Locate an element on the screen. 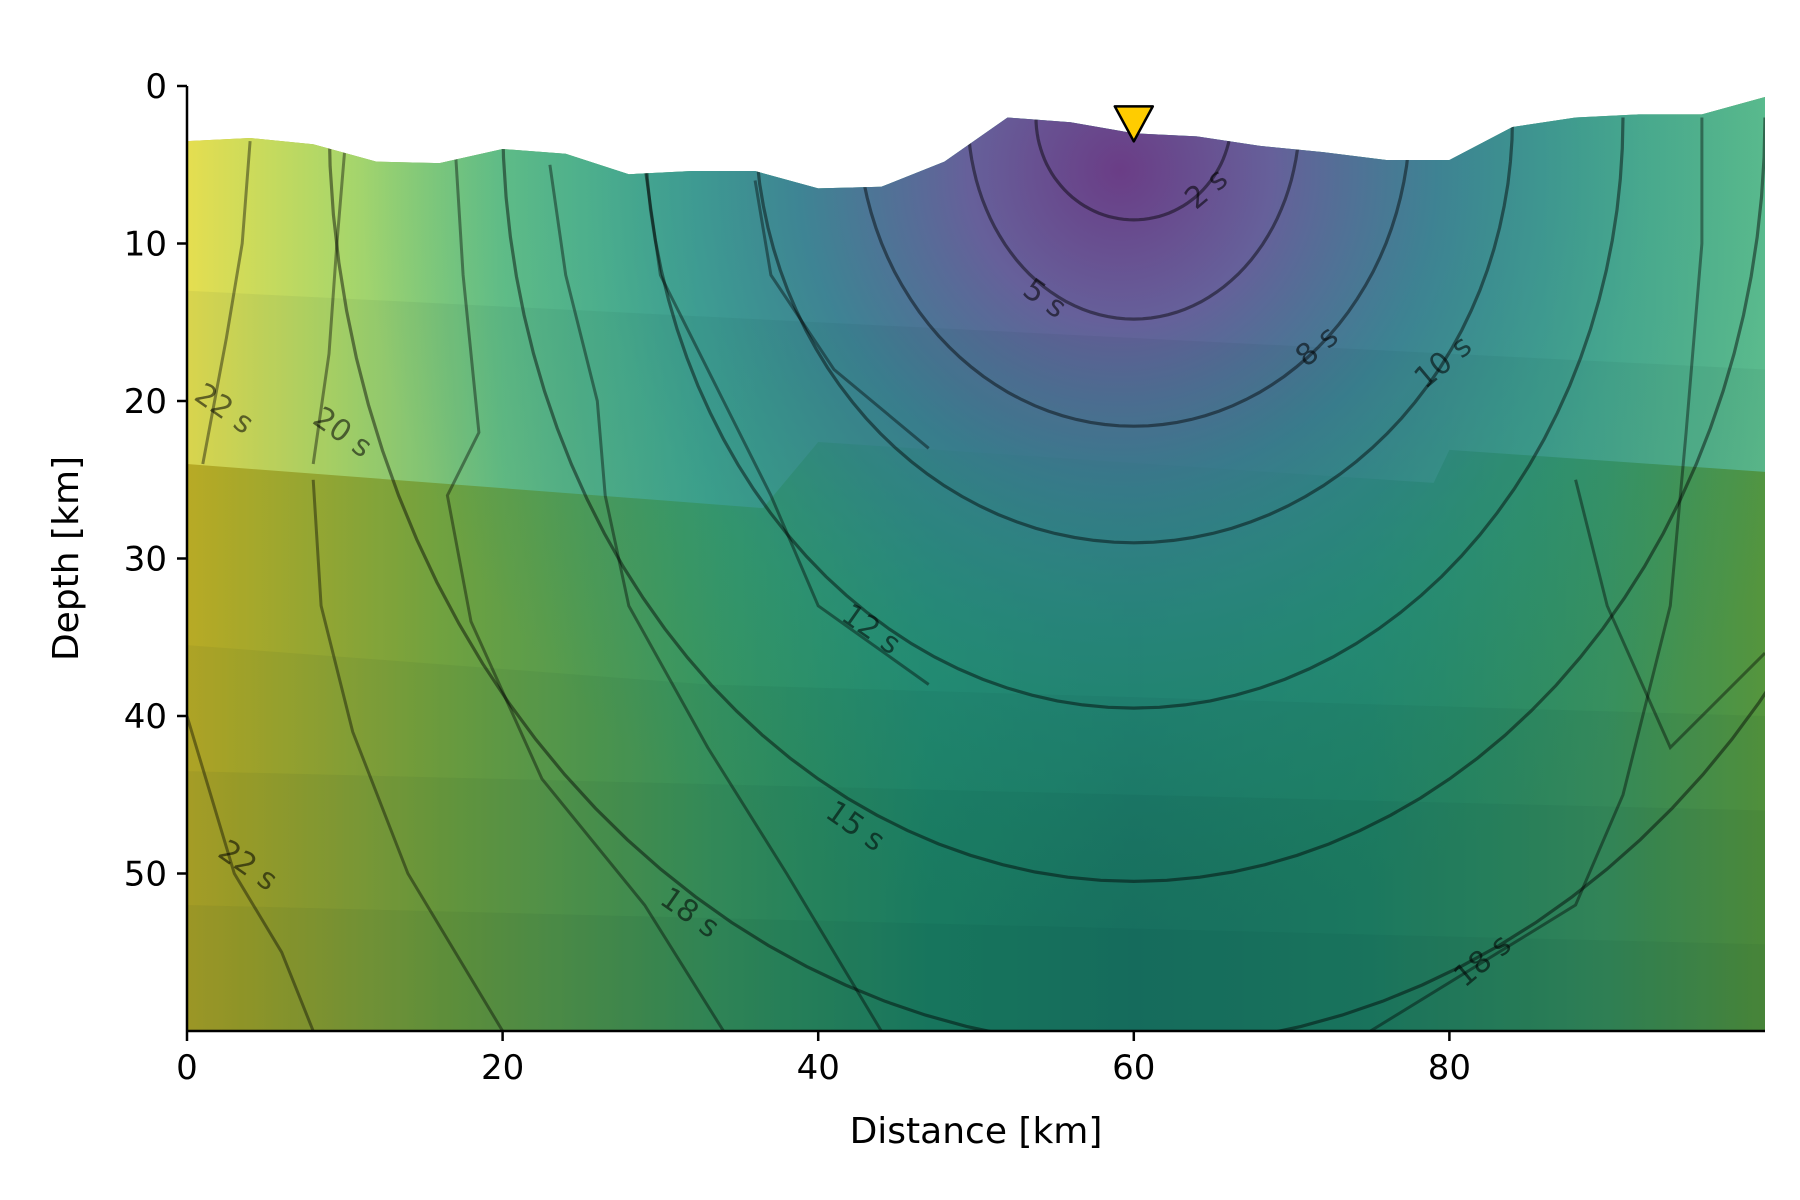 The height and width of the screenshot is (1200, 1800). contour-line-8s is located at coordinates (1134, 272).